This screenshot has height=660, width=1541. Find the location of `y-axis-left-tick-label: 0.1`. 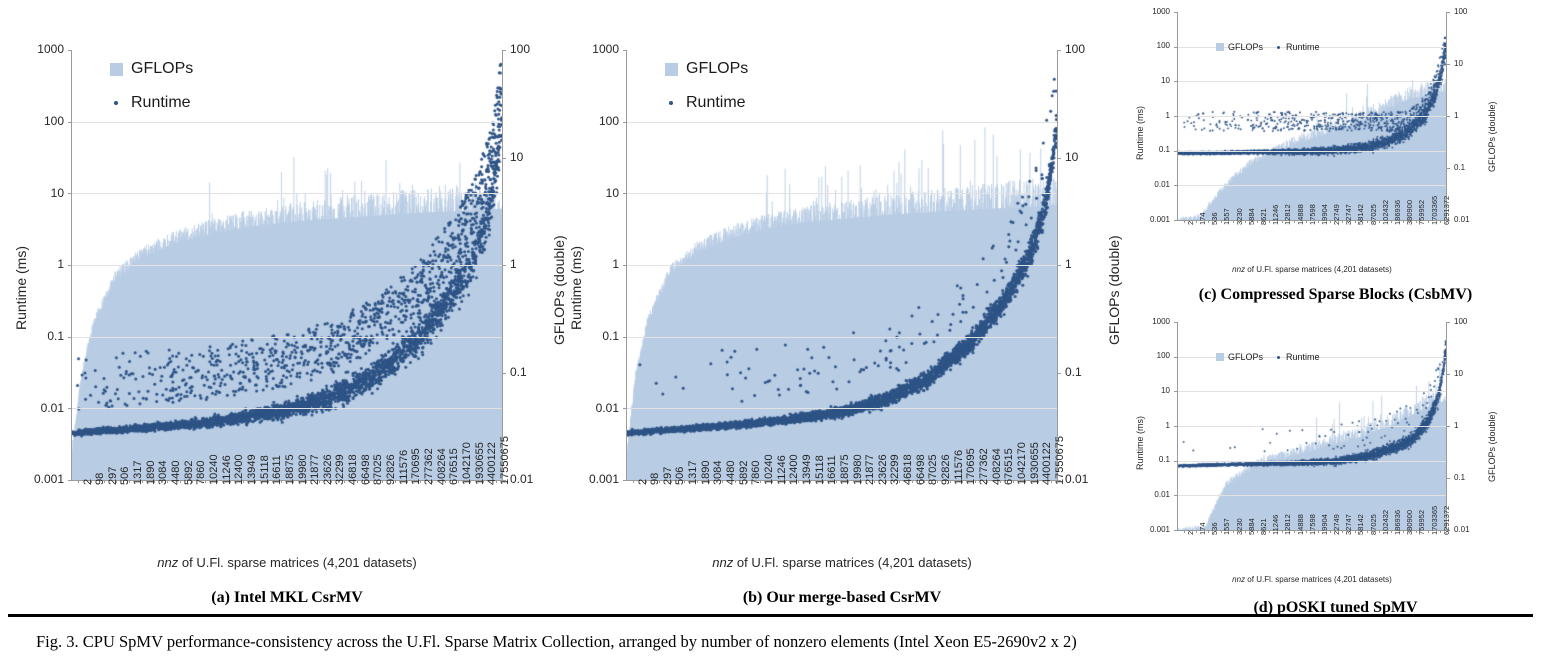

y-axis-left-tick-label: 0.1 is located at coordinates (55, 336).